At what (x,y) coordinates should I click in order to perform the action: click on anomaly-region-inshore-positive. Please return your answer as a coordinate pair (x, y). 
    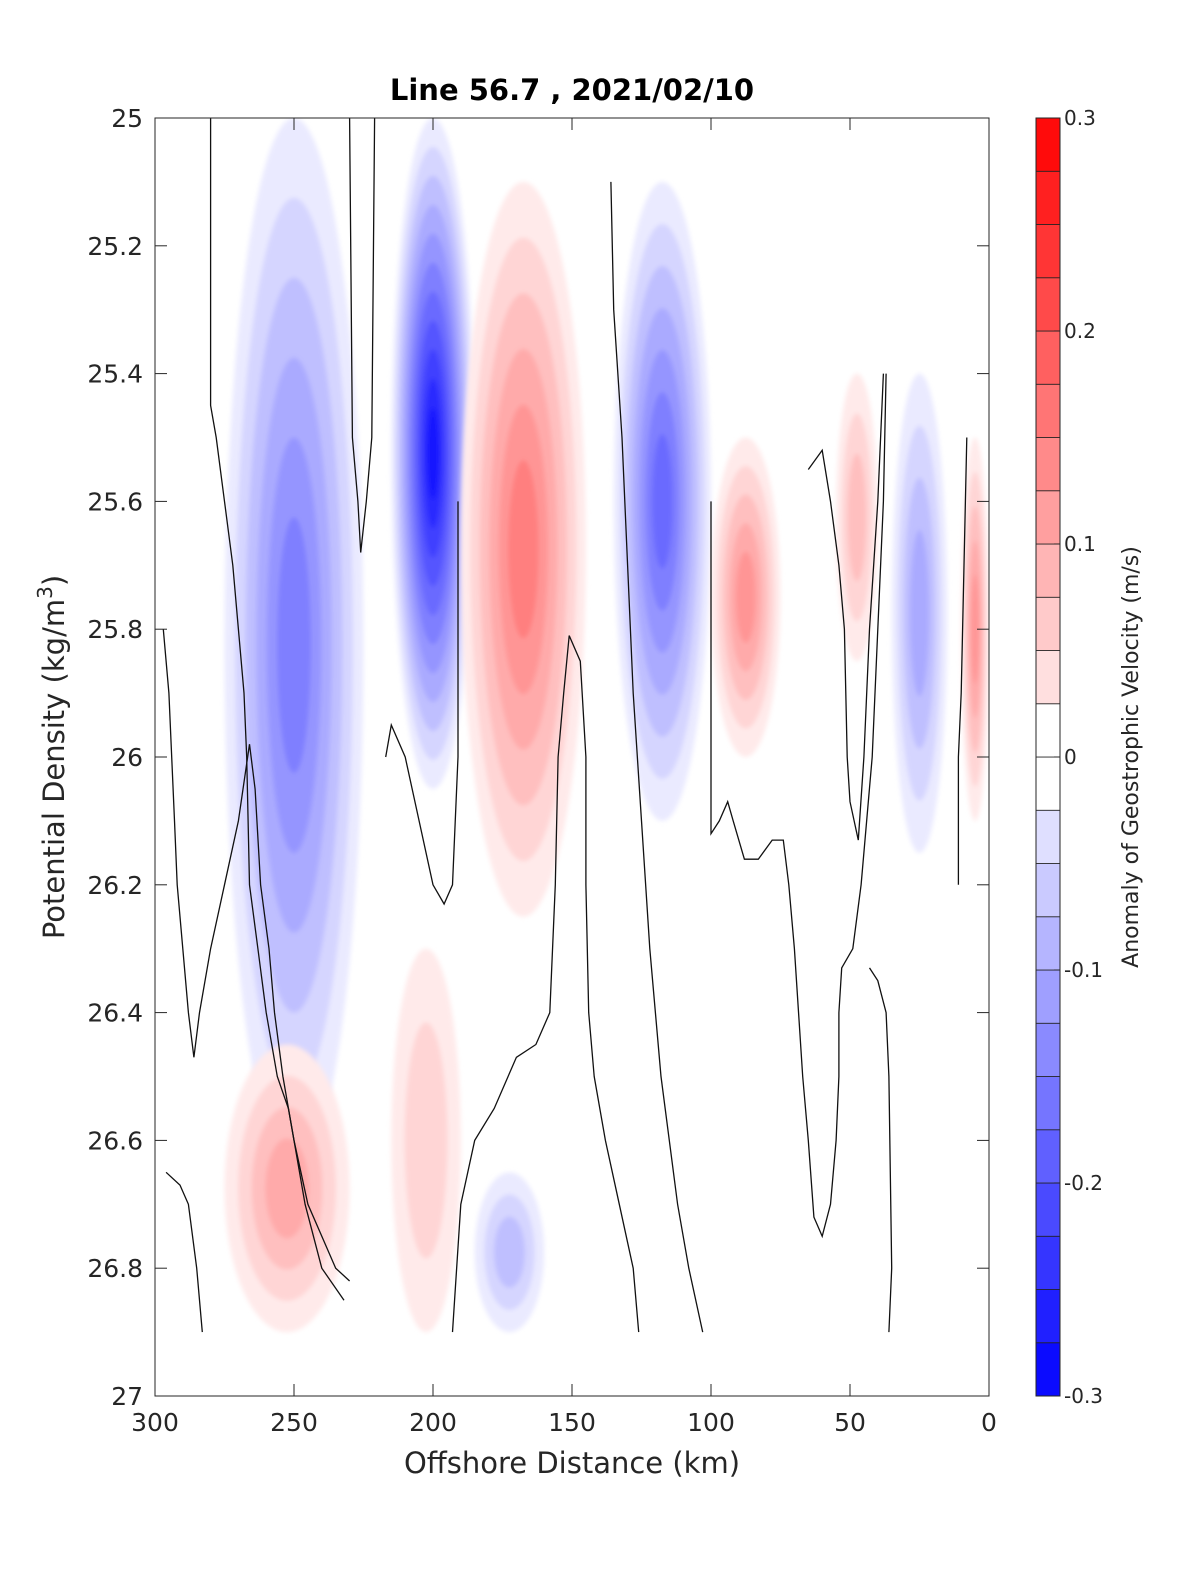
    Looking at the image, I should click on (975, 629).